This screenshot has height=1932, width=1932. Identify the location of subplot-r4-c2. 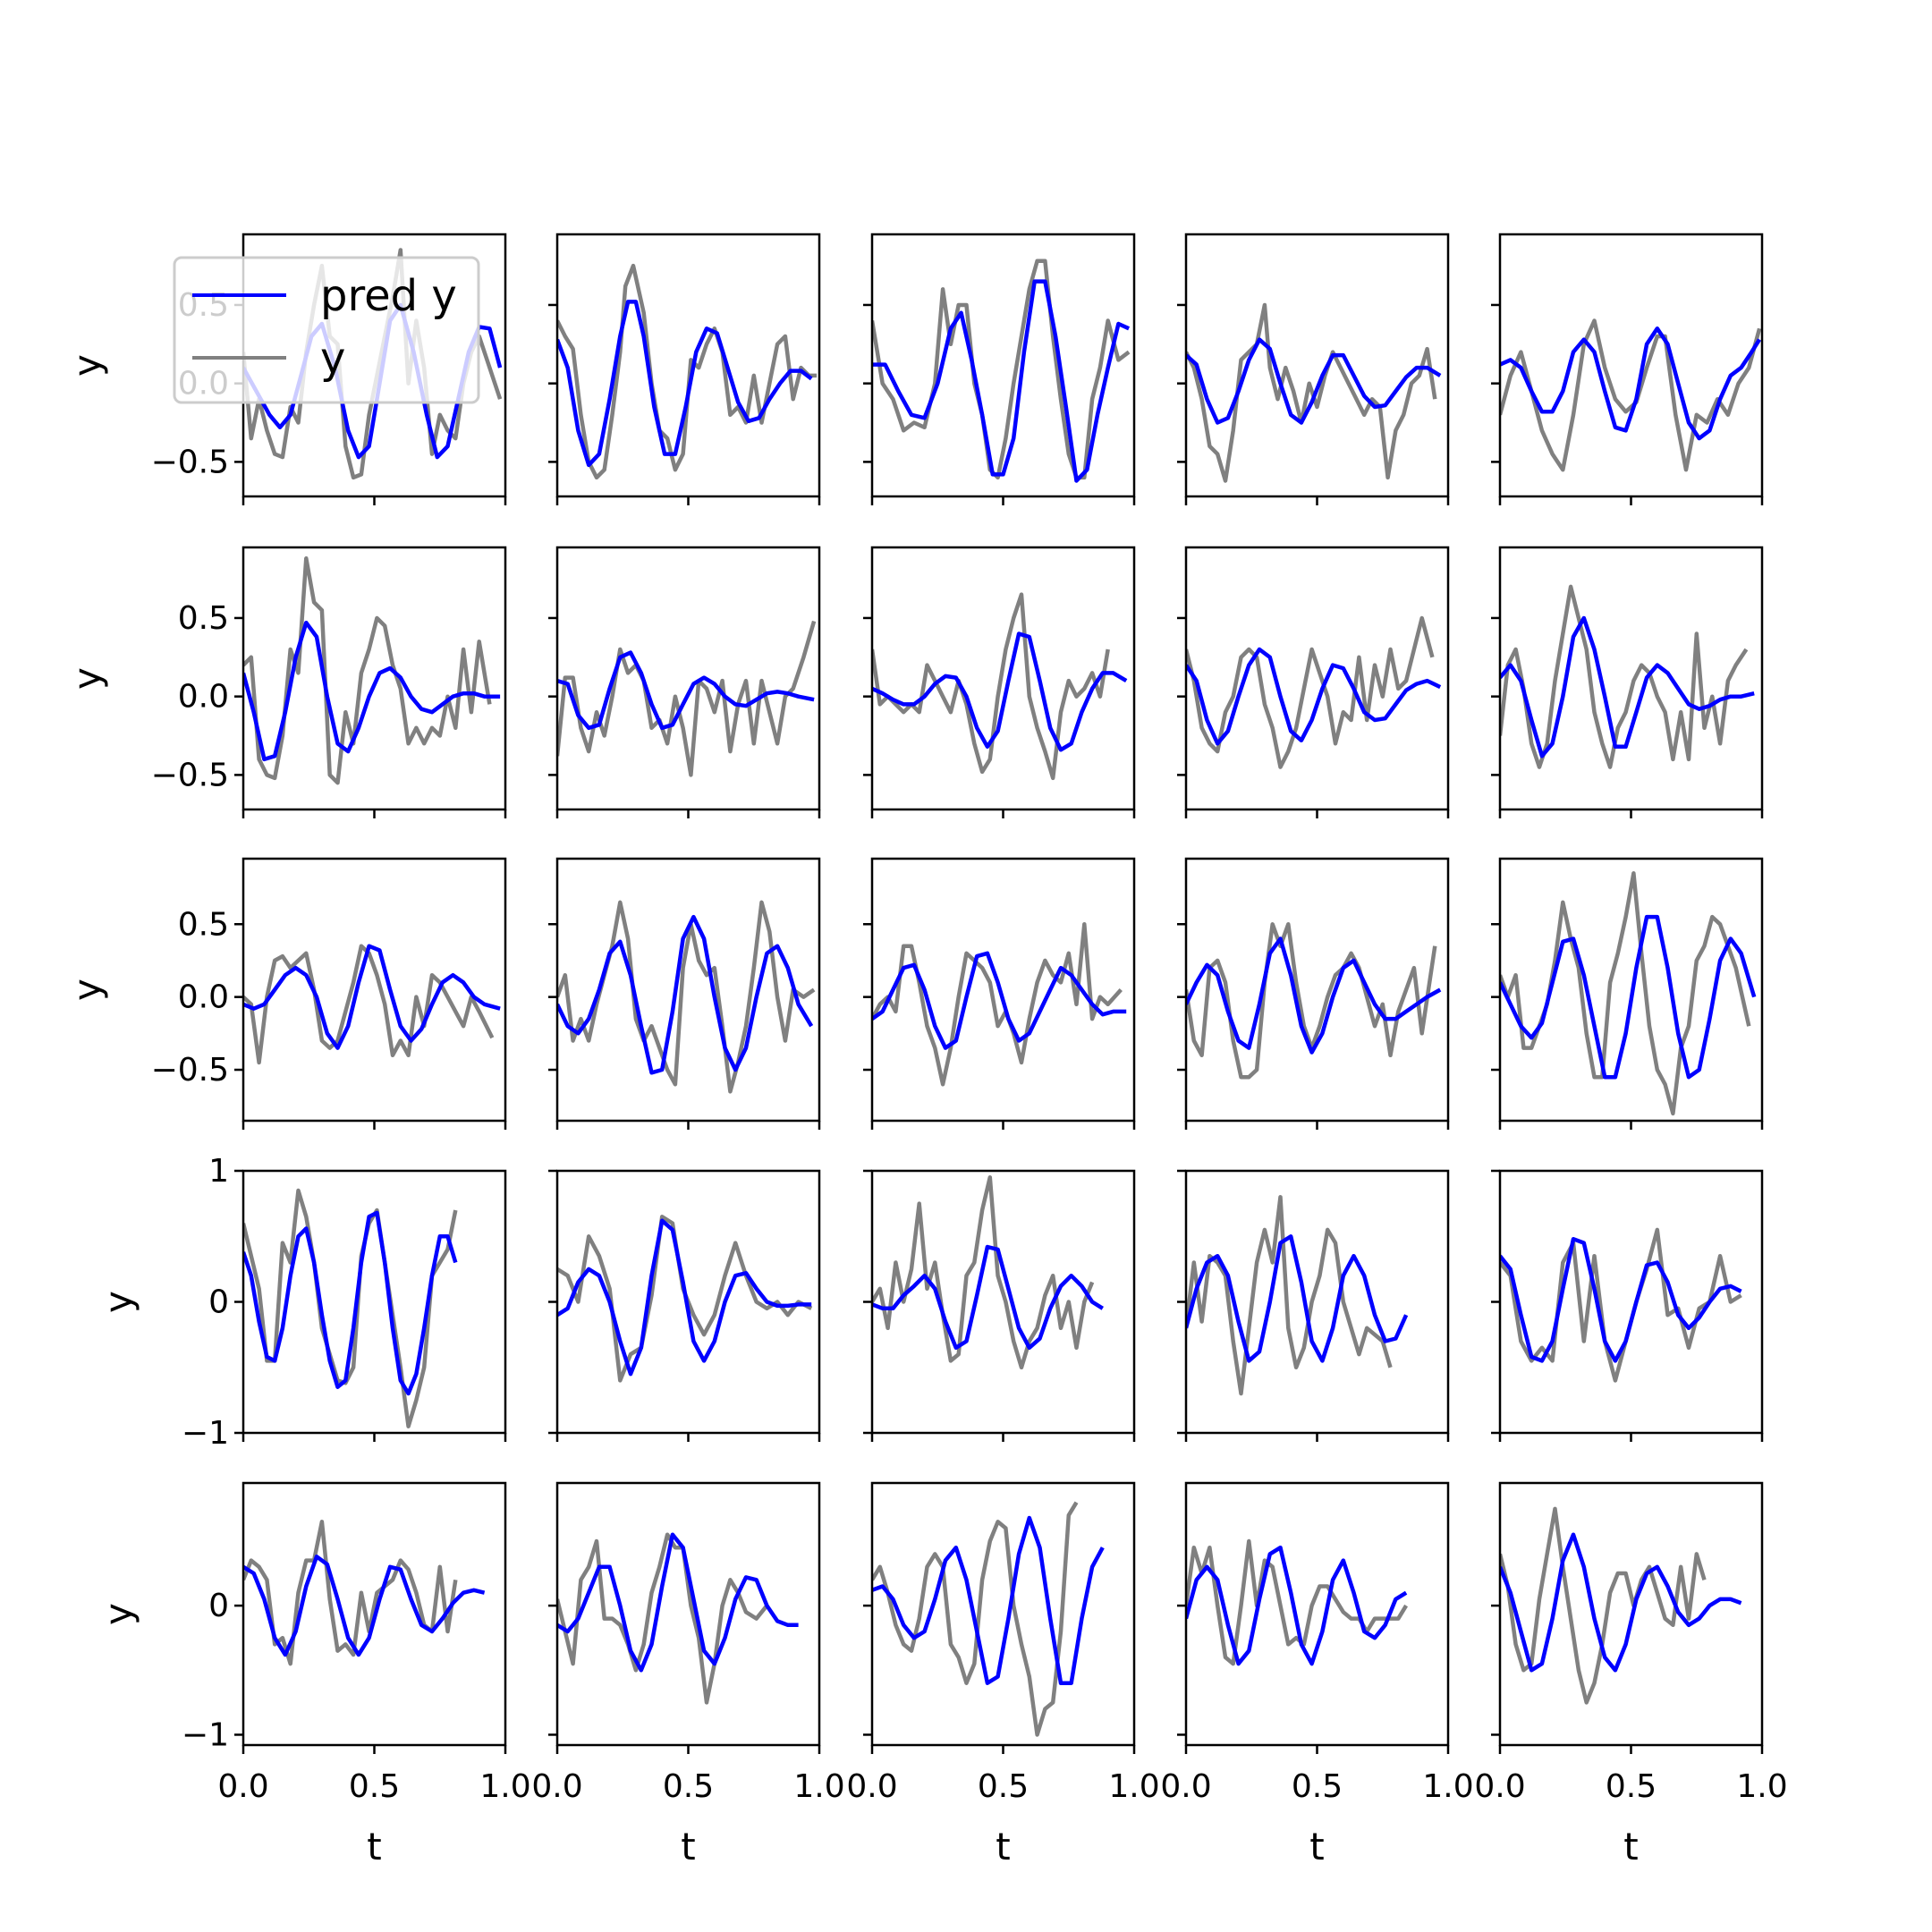
(684, 1305).